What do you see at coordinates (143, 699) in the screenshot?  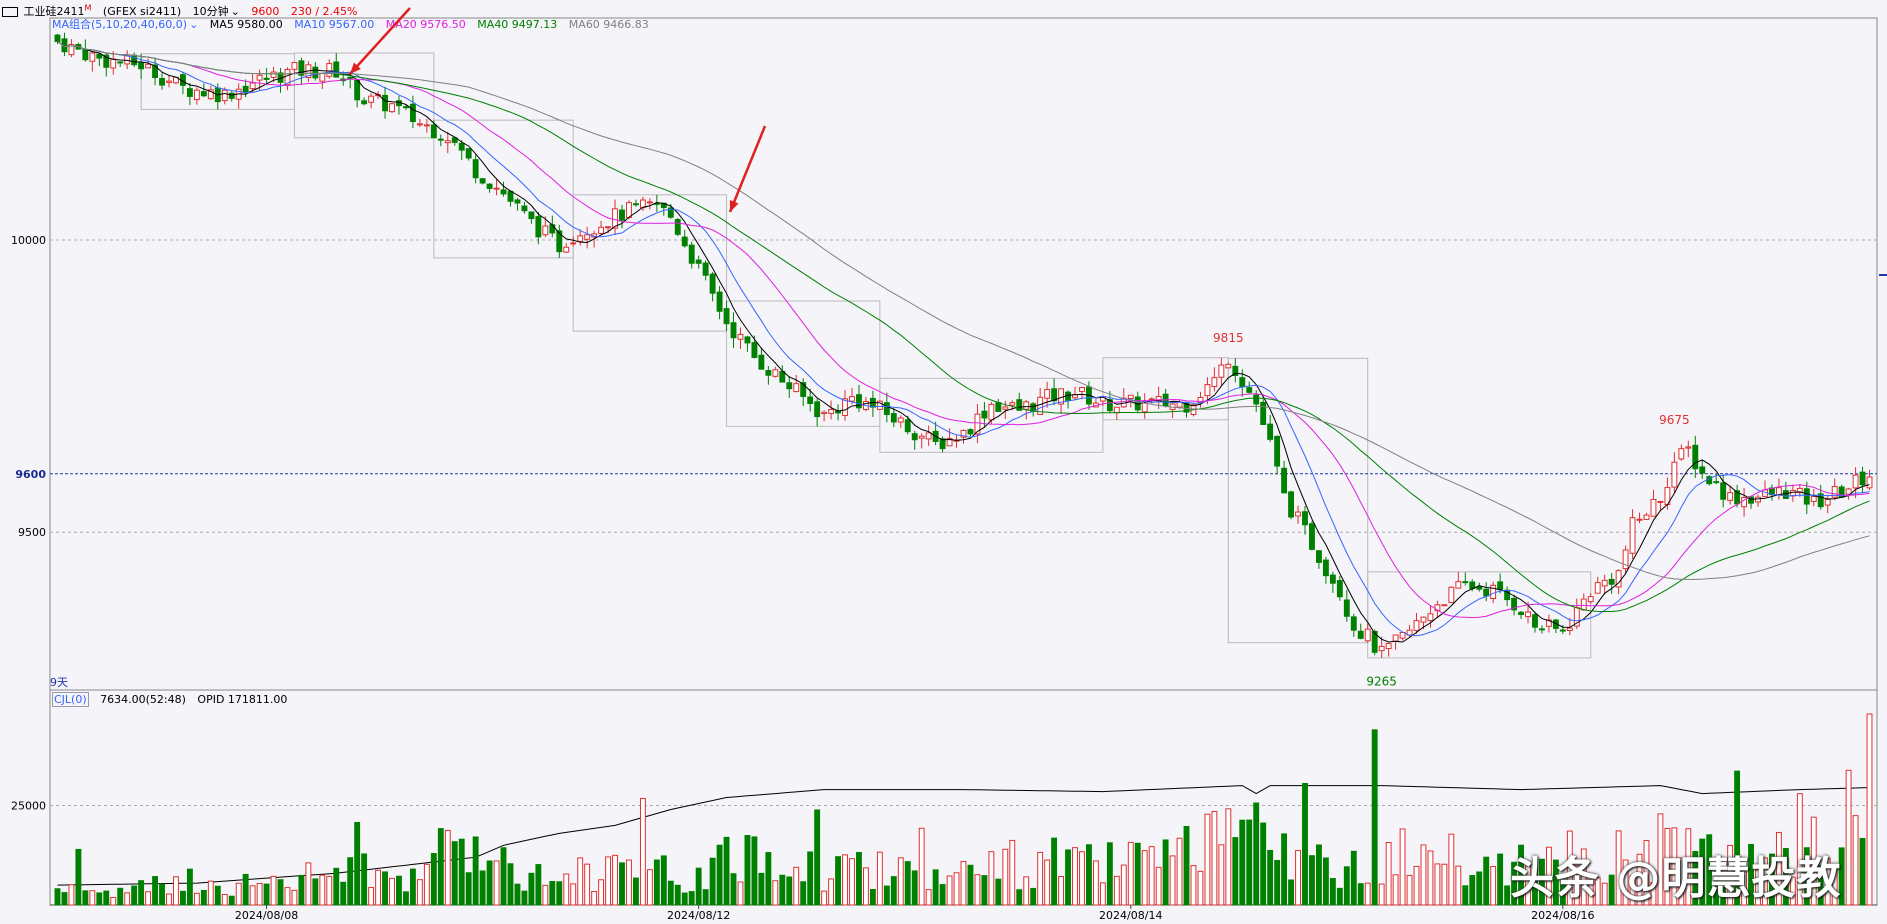 I see `volume-value: 7634.00(52:48)` at bounding box center [143, 699].